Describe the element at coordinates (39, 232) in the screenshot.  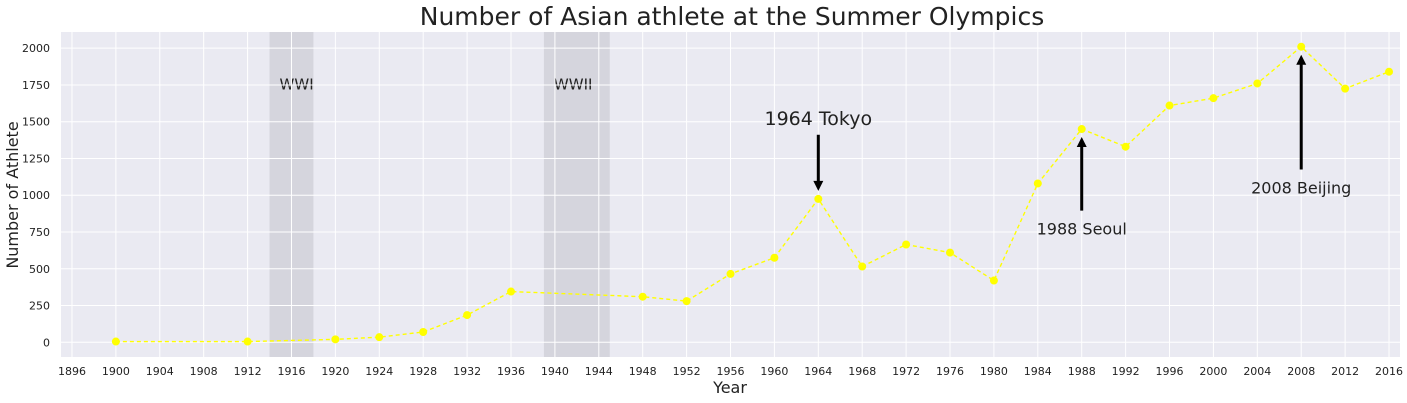
I see `y-tick-label: 750` at that location.